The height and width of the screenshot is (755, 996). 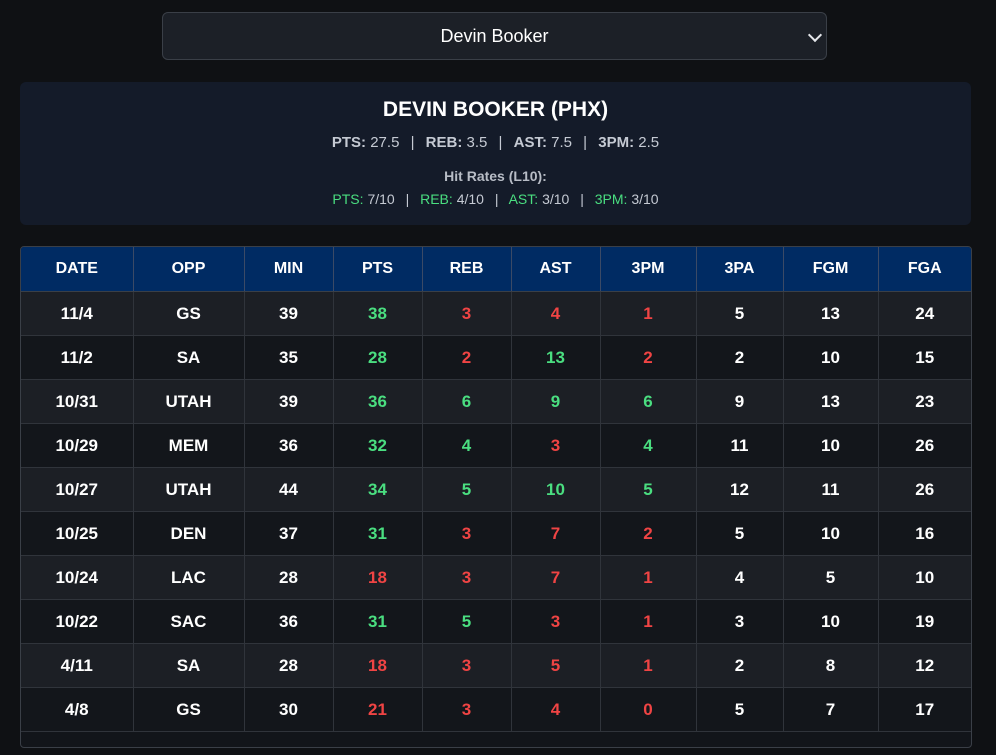 I want to click on table-row: 4/11 SA 28 18 3 5 1 2 8 12, so click(x=496, y=665).